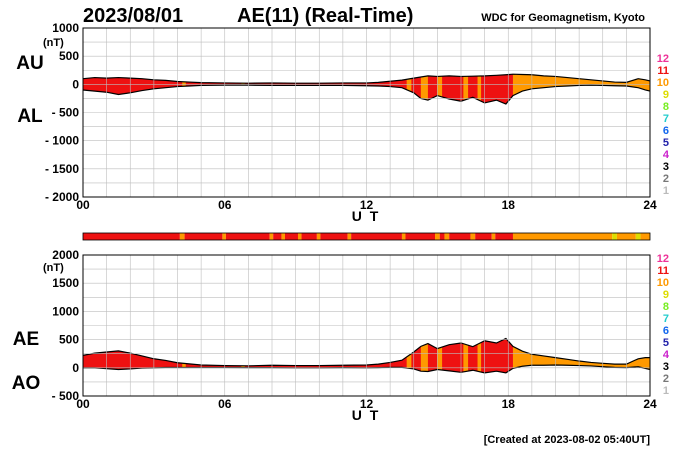  I want to click on ae-ao-y-tick-label: - 500, so click(66, 396).